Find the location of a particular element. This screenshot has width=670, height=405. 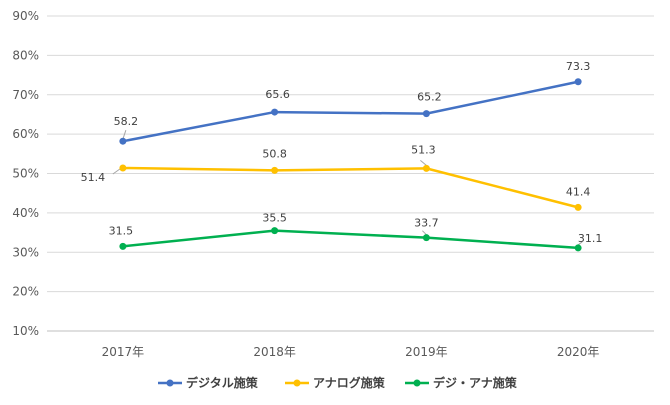

data-label: 51.4 is located at coordinates (93, 177).